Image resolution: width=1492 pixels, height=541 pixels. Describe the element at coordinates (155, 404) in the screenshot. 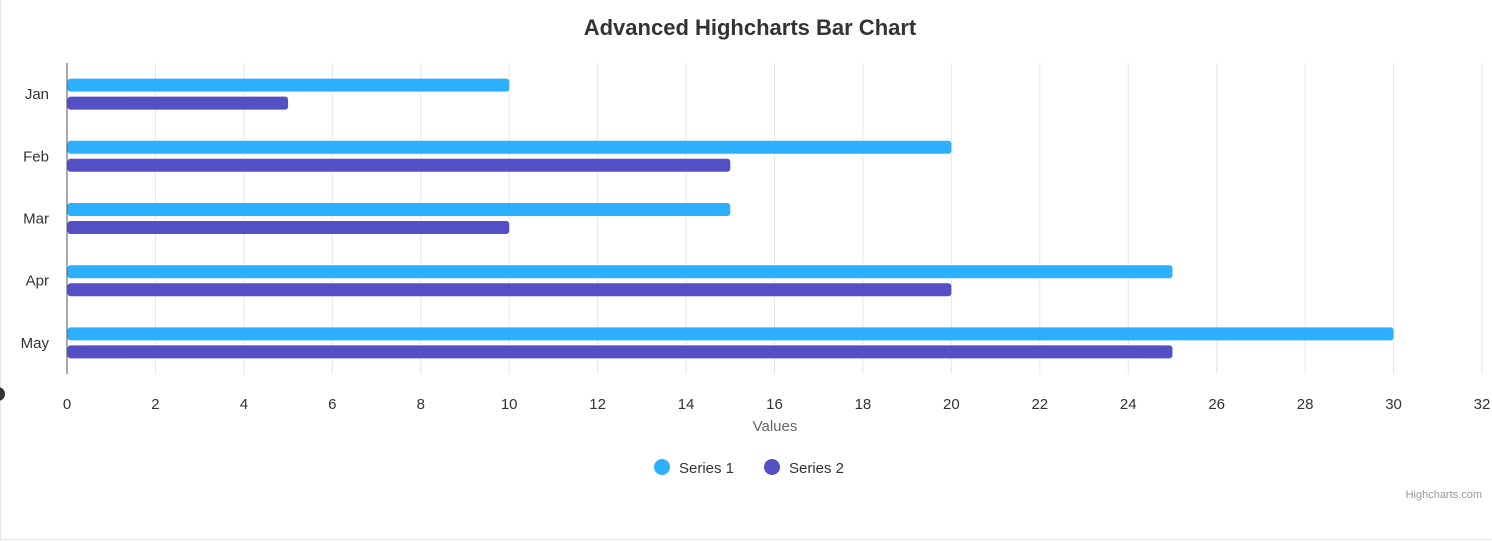

I see `x-tick-label: 2` at that location.